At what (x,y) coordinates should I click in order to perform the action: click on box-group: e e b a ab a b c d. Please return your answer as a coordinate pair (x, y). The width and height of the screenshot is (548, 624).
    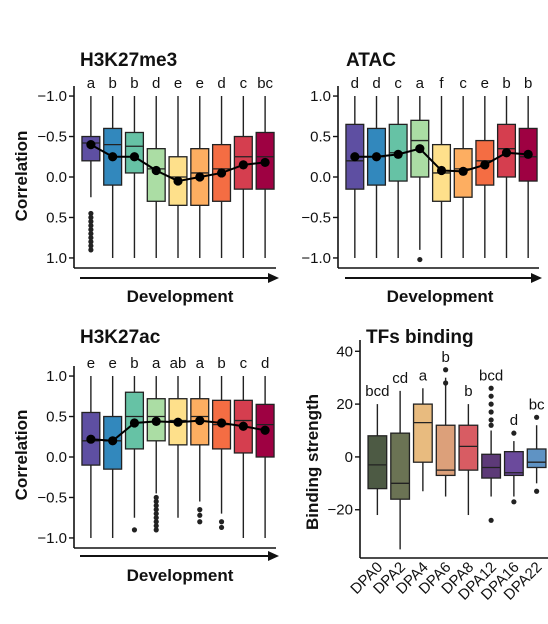
    Looking at the image, I should click on (178, 446).